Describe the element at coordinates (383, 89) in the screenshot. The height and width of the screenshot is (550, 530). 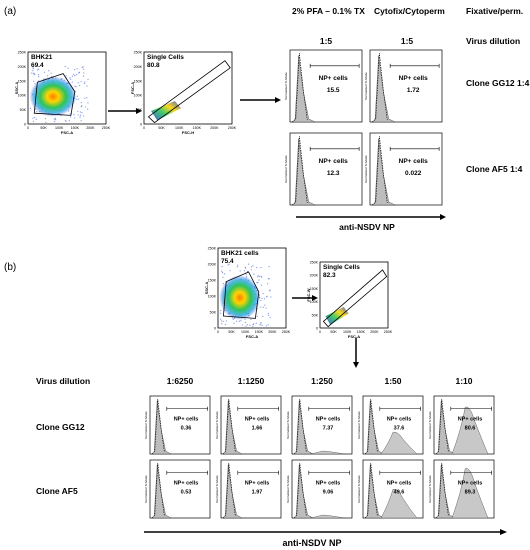
I see `a-hist-0-1-neg-peak` at that location.